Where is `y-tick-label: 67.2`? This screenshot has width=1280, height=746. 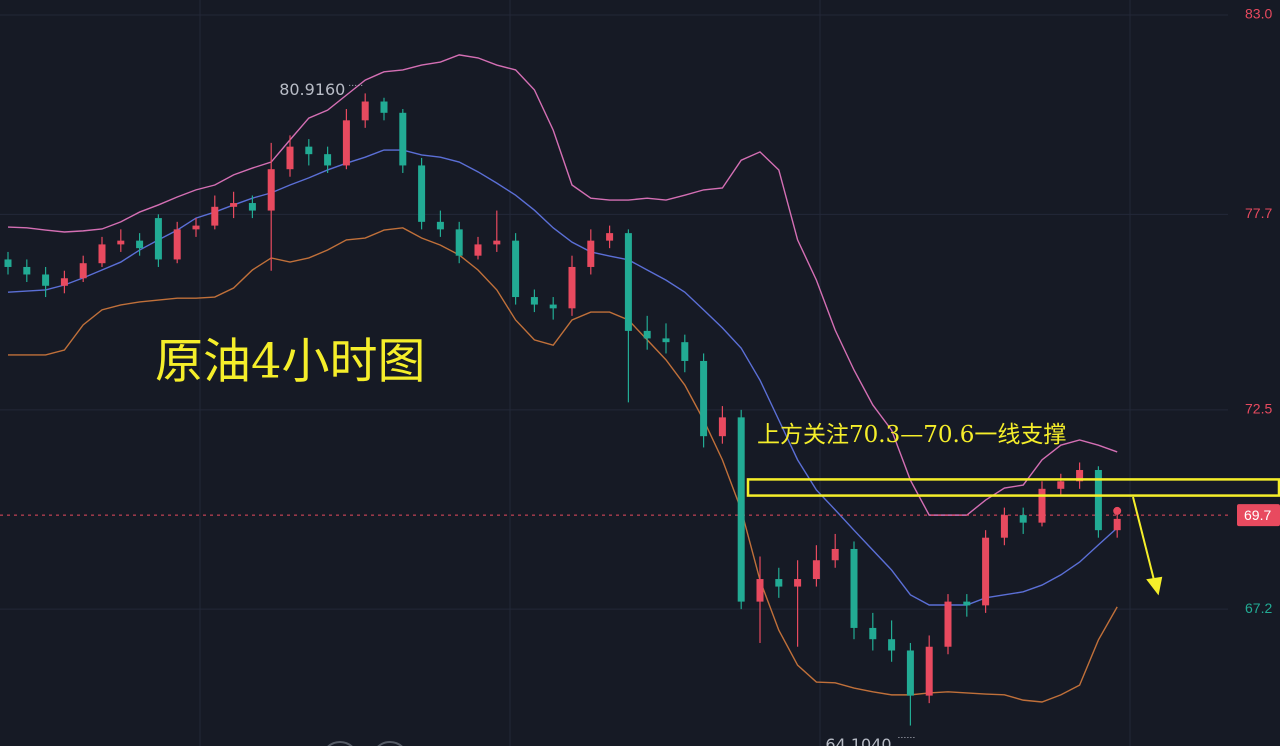 y-tick-label: 67.2 is located at coordinates (1258, 608).